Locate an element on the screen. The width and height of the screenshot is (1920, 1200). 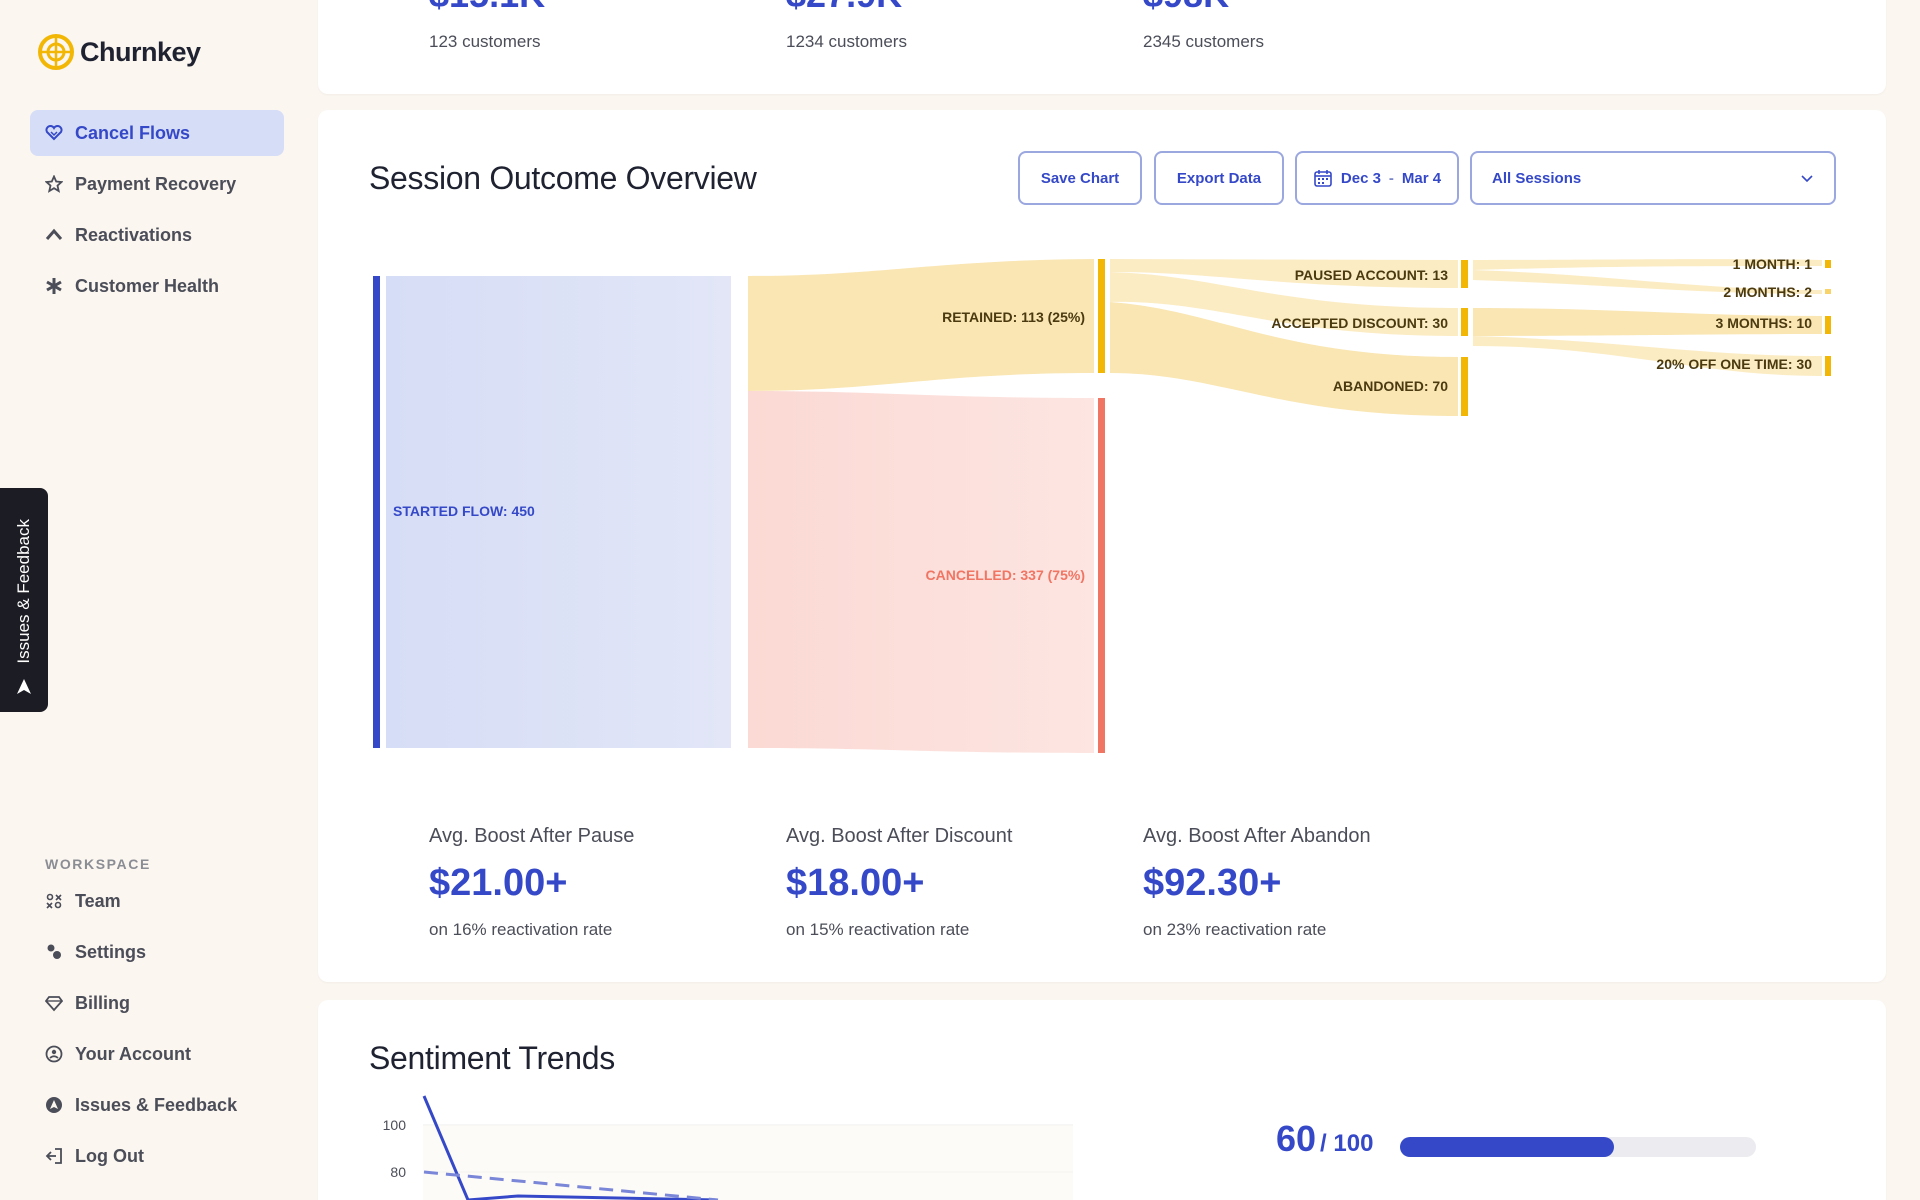
export-data-button: Export Data is located at coordinates (1219, 178).